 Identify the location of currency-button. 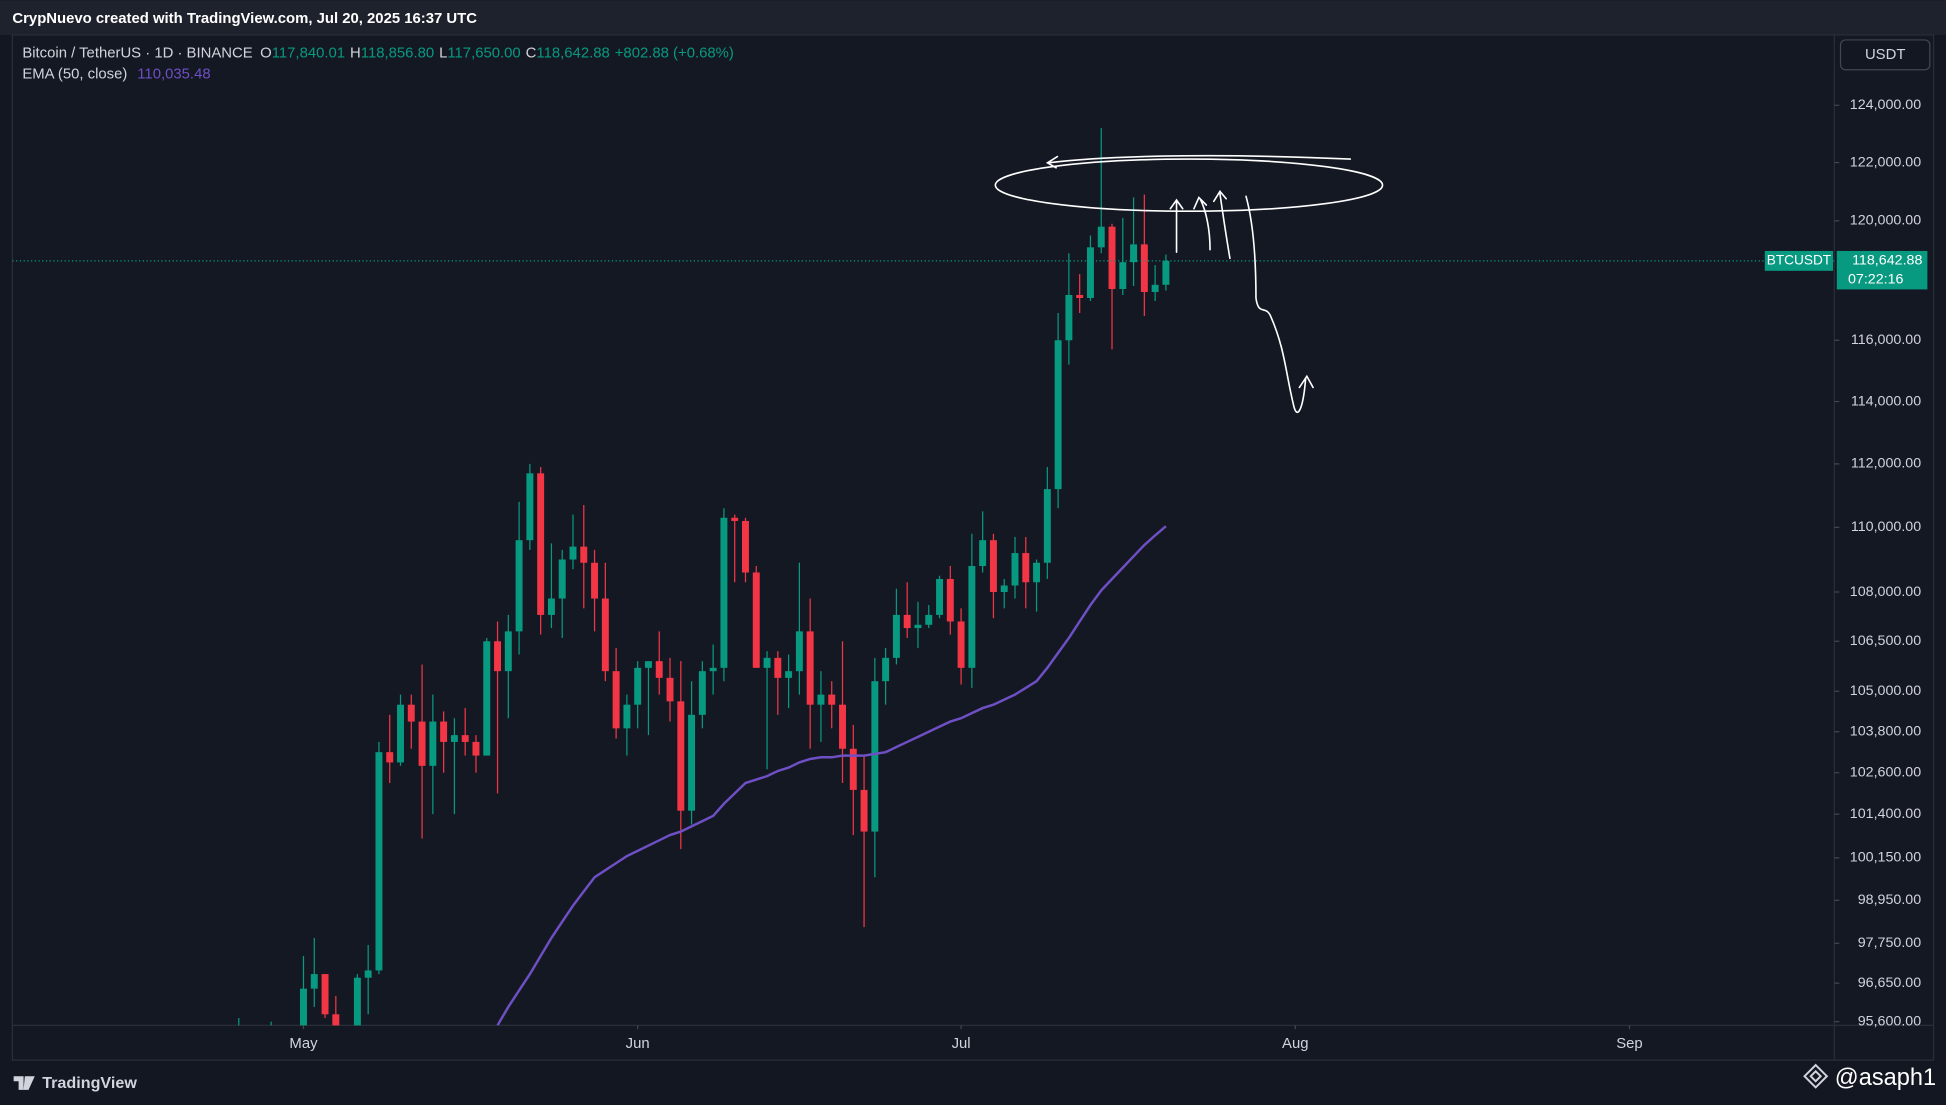
(1885, 55).